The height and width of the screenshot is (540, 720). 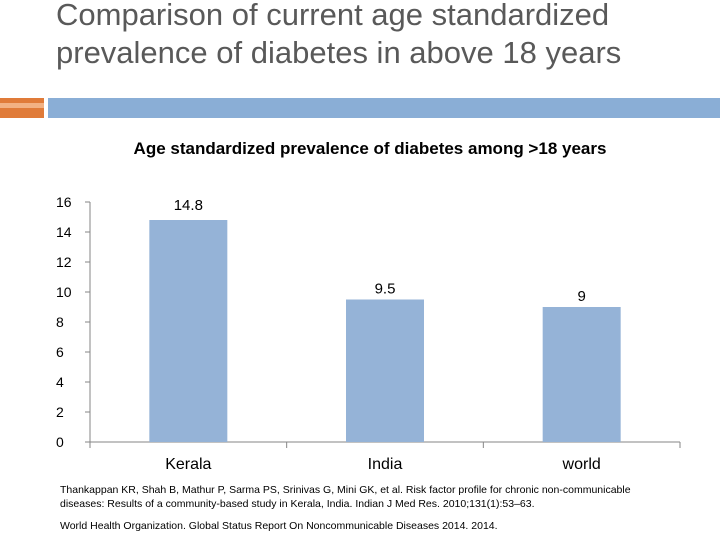 I want to click on data-label-india: 9.5, so click(x=385, y=289).